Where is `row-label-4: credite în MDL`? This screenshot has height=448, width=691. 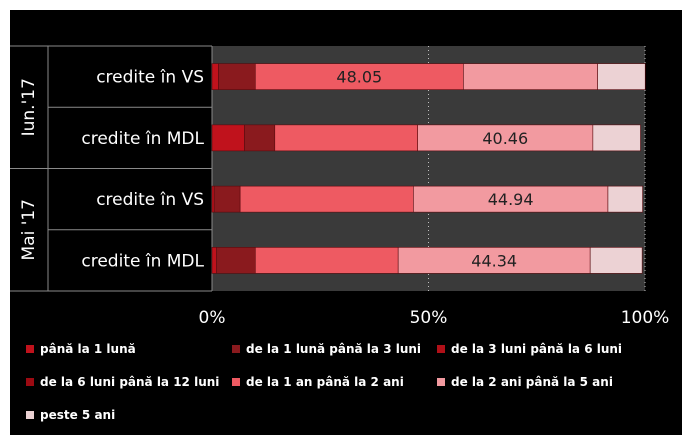
row-label-4: credite în MDL is located at coordinates (142, 261).